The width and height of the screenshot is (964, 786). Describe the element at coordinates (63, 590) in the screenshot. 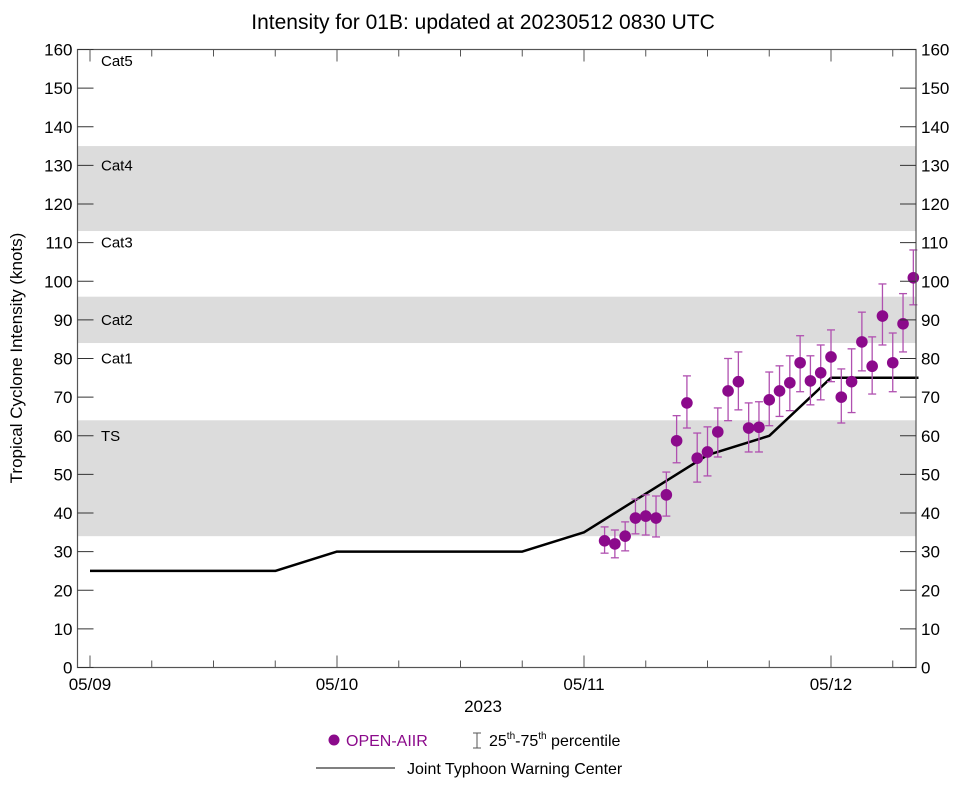

I see `y-tick-label-left: 20` at that location.